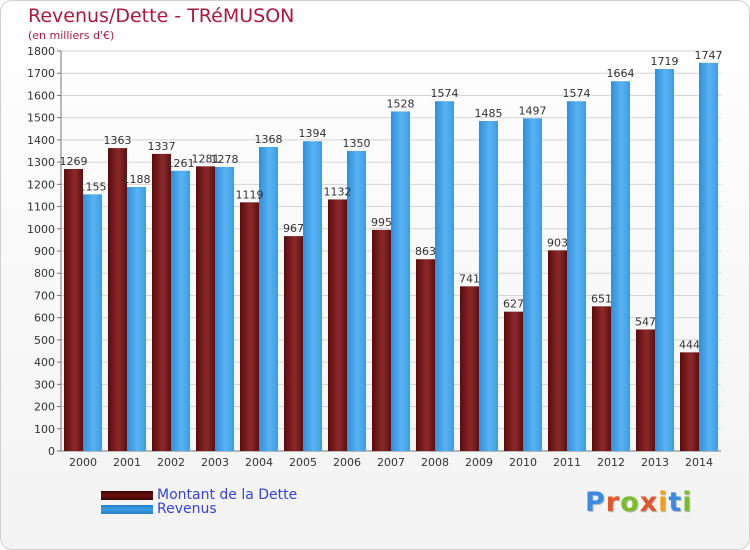 This screenshot has width=750, height=550. I want to click on legend-item-dette: Montant de la Dette, so click(231, 495).